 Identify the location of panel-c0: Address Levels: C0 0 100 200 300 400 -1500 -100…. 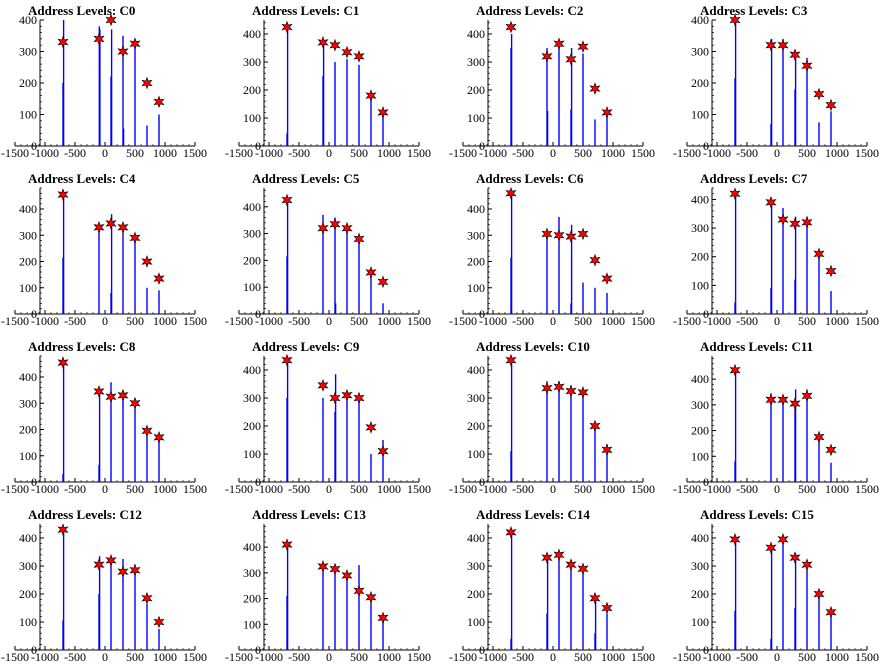
(104, 81).